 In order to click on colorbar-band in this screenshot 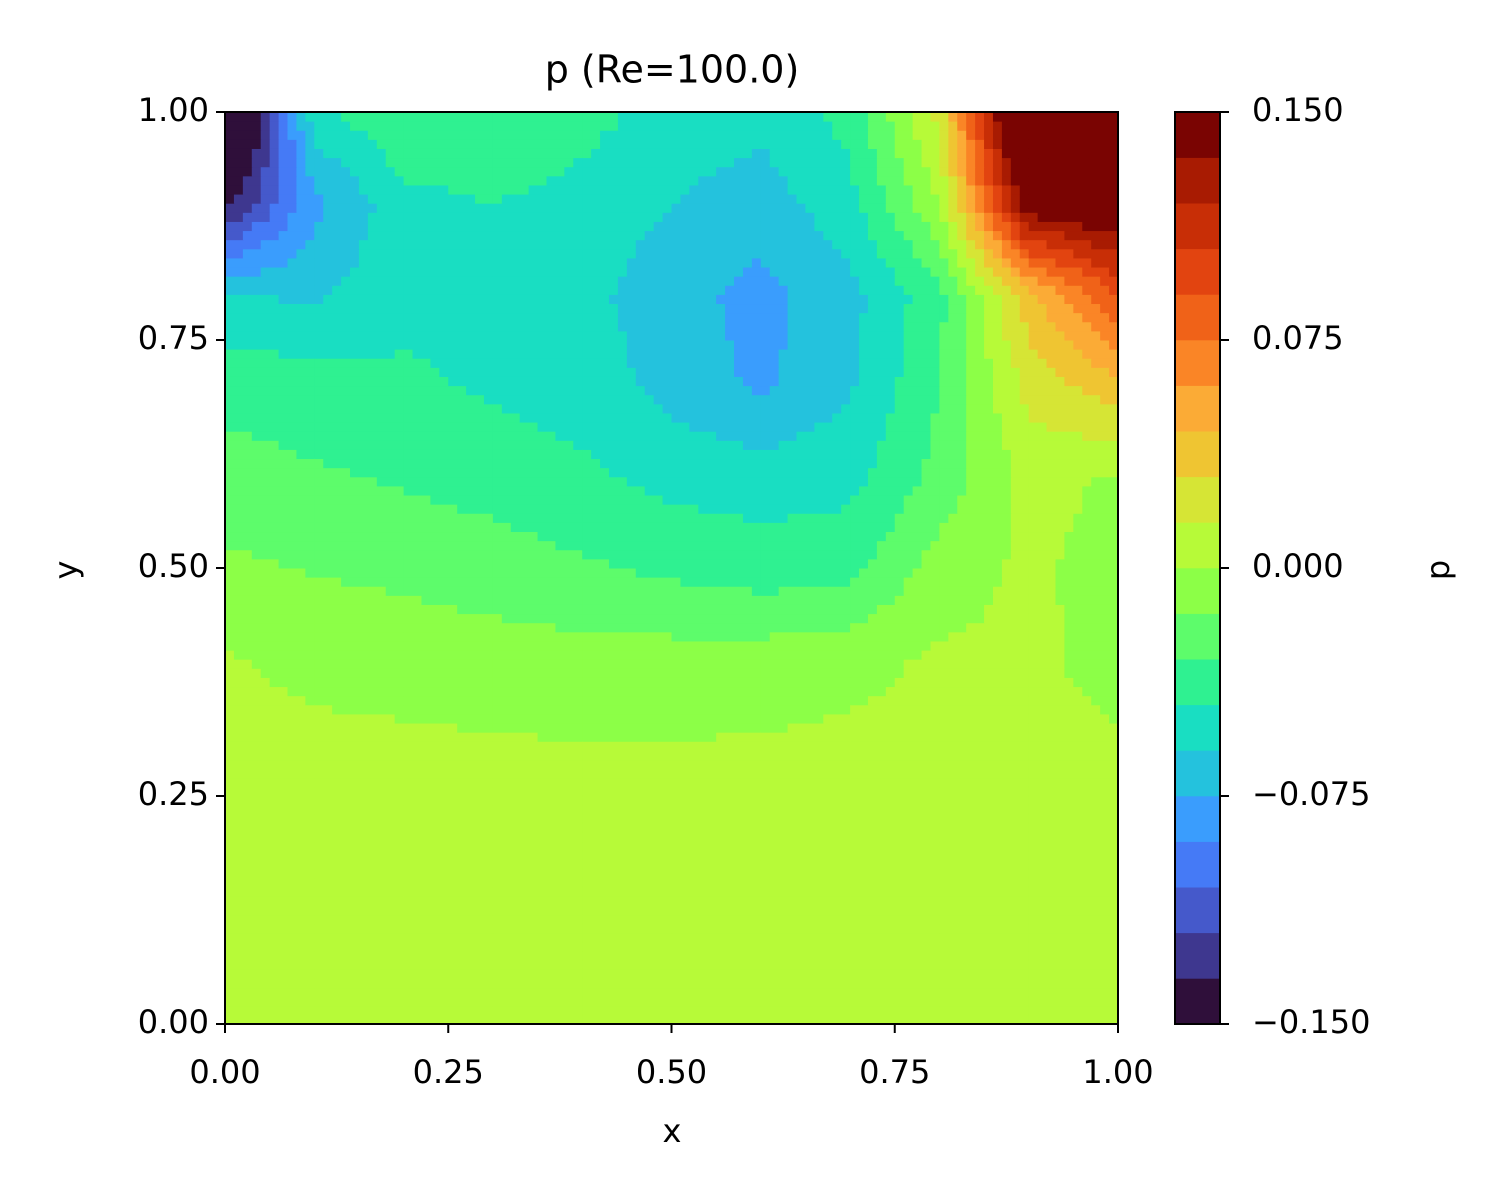, I will do `click(1197, 682)`.